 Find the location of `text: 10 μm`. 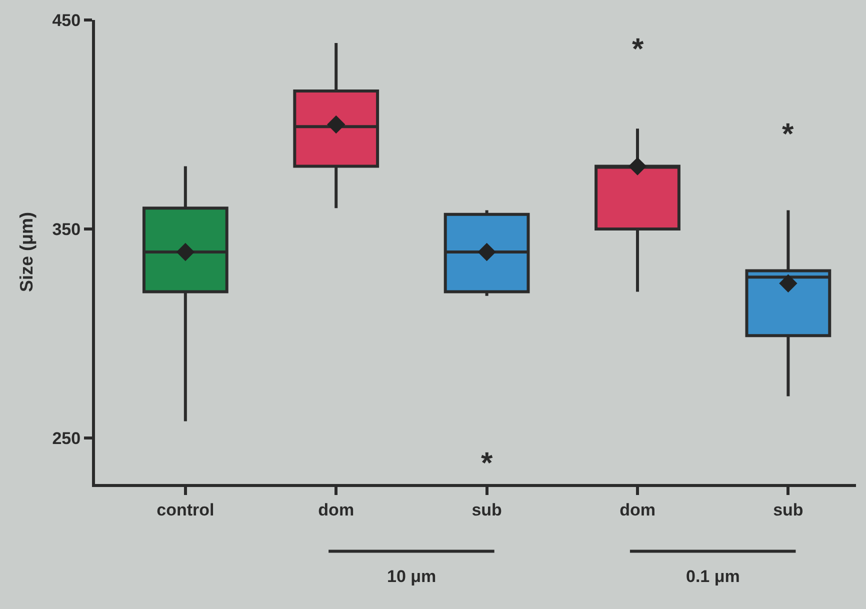

text: 10 μm is located at coordinates (411, 576).